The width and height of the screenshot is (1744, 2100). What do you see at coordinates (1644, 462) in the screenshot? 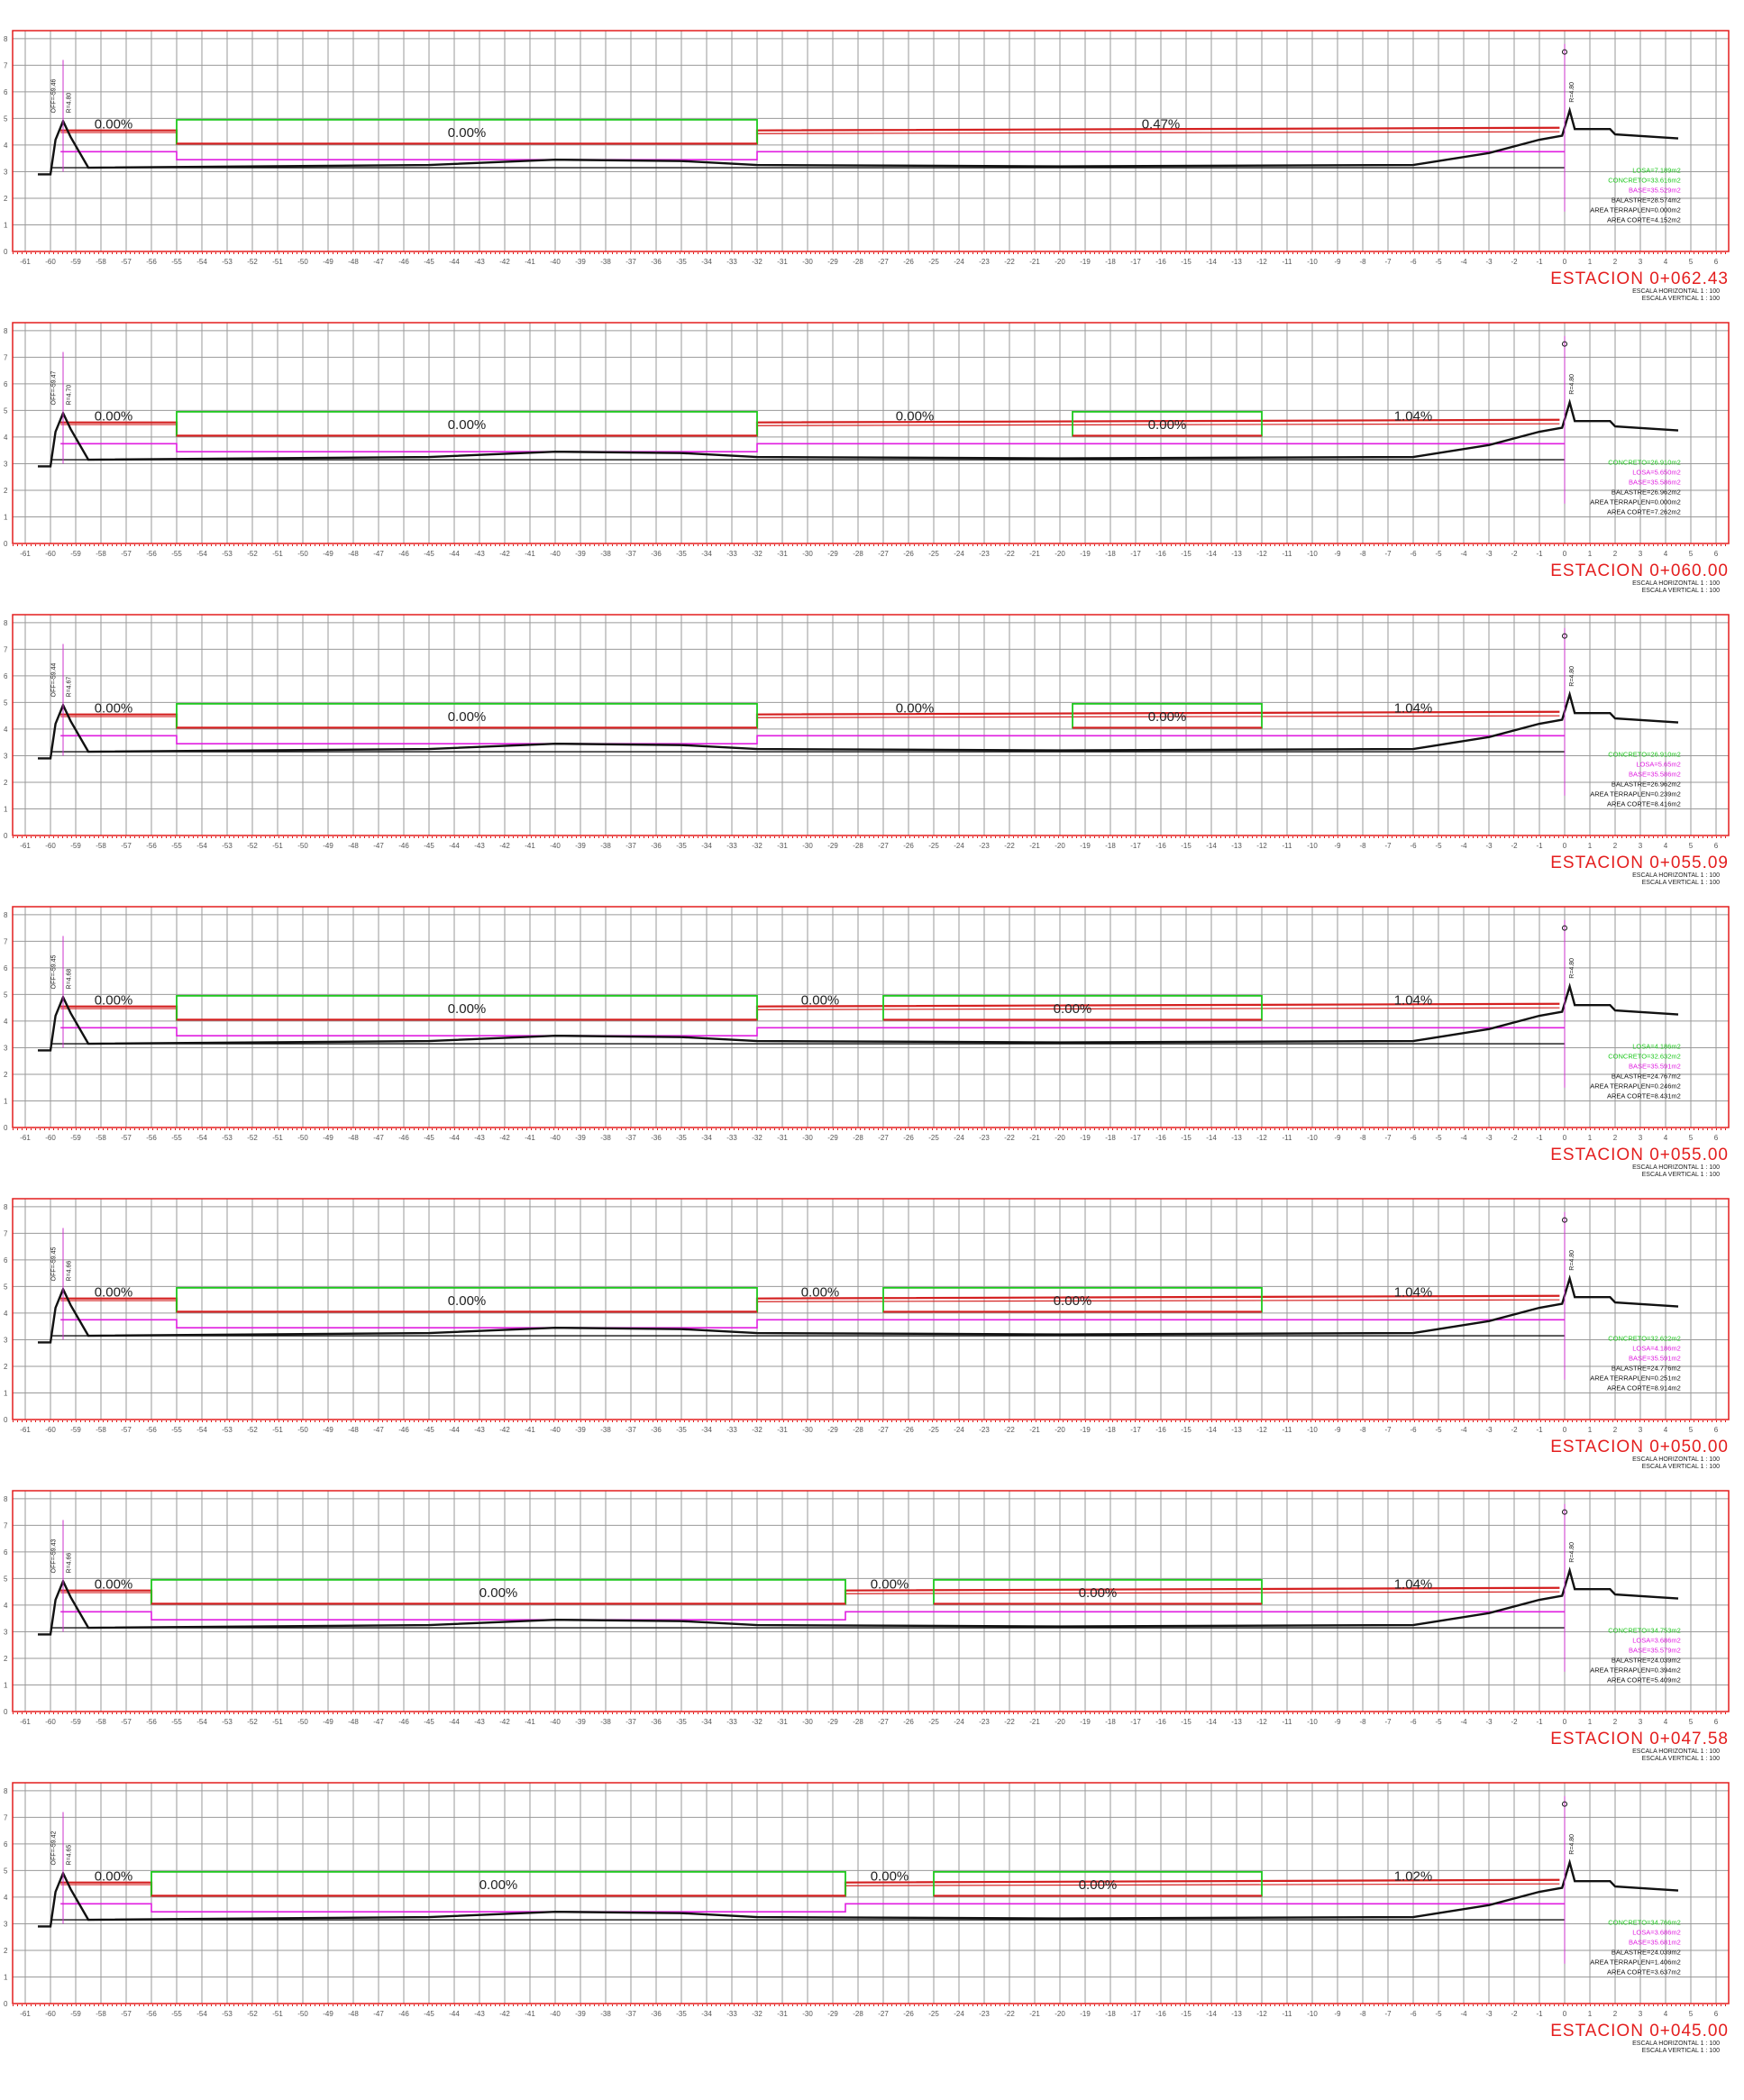
I see `area-summary-line: CONCRETO=26.910m2` at bounding box center [1644, 462].